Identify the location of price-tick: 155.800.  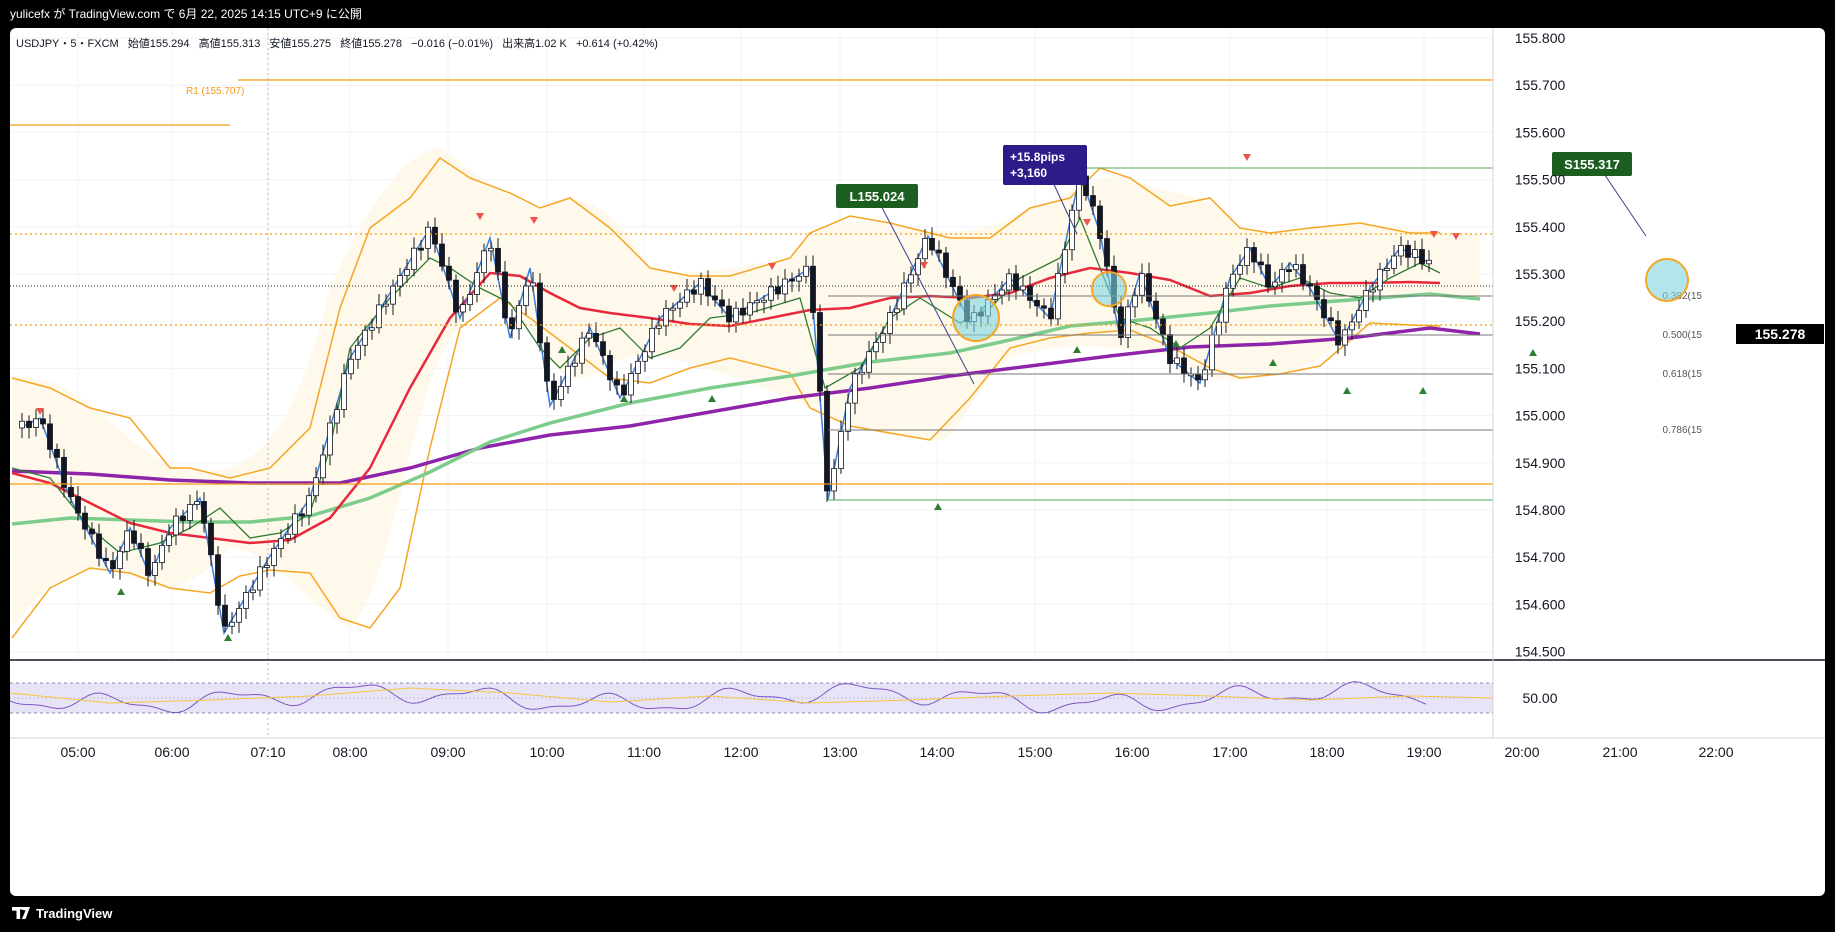
(1540, 38).